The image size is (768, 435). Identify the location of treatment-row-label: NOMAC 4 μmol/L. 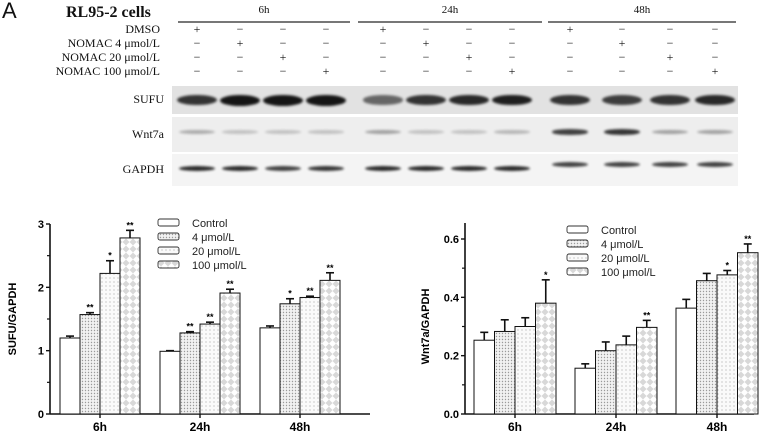
(113, 43).